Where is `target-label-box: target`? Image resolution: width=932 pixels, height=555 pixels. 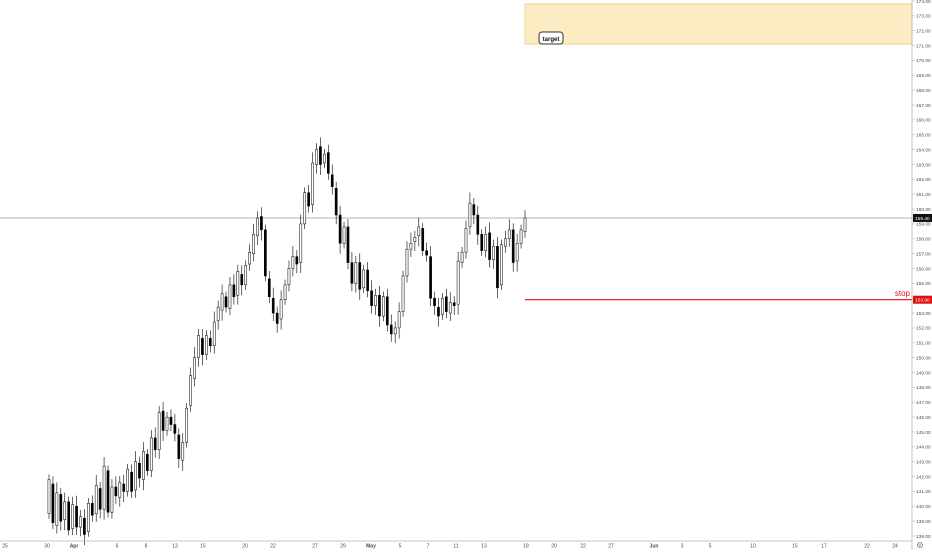
target-label-box: target is located at coordinates (551, 38).